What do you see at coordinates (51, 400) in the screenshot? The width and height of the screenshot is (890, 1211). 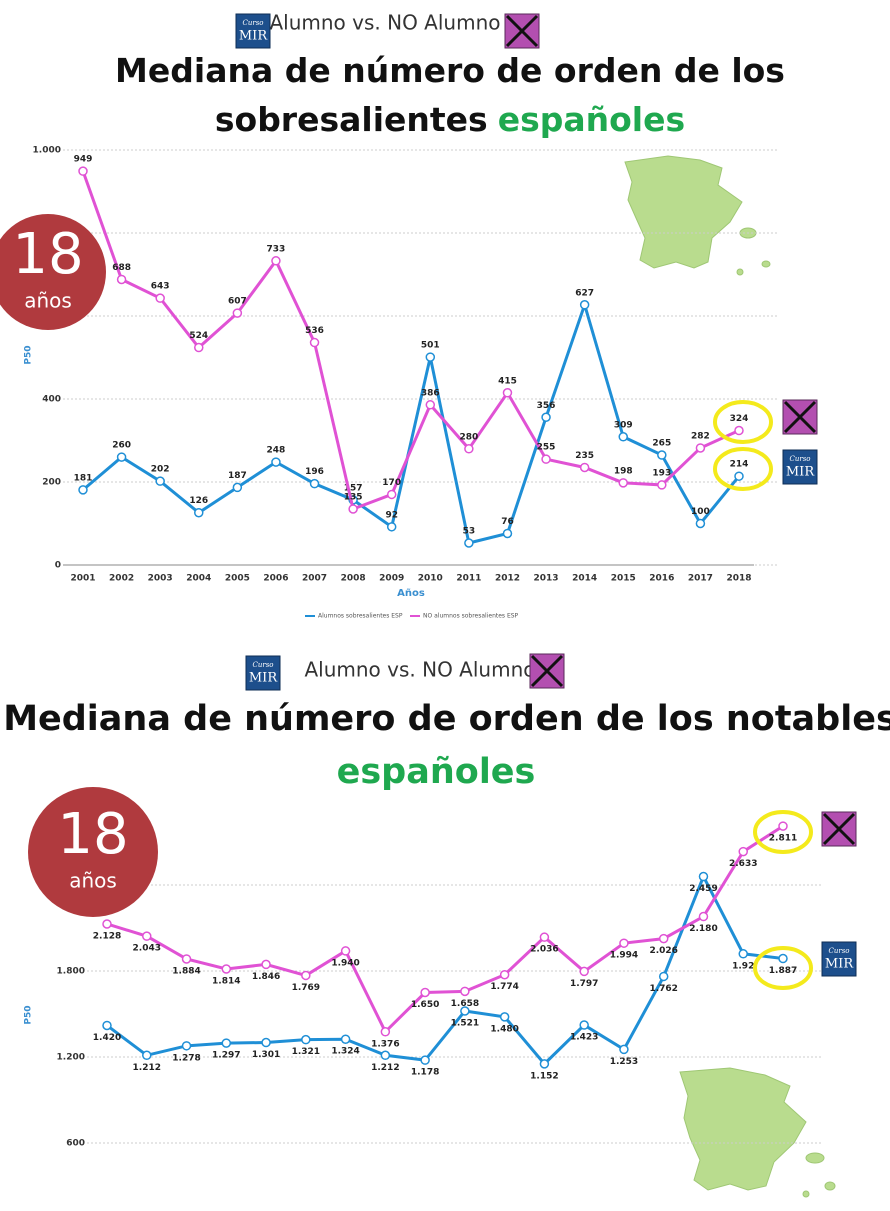 I see `y-tick-label: 400` at bounding box center [51, 400].